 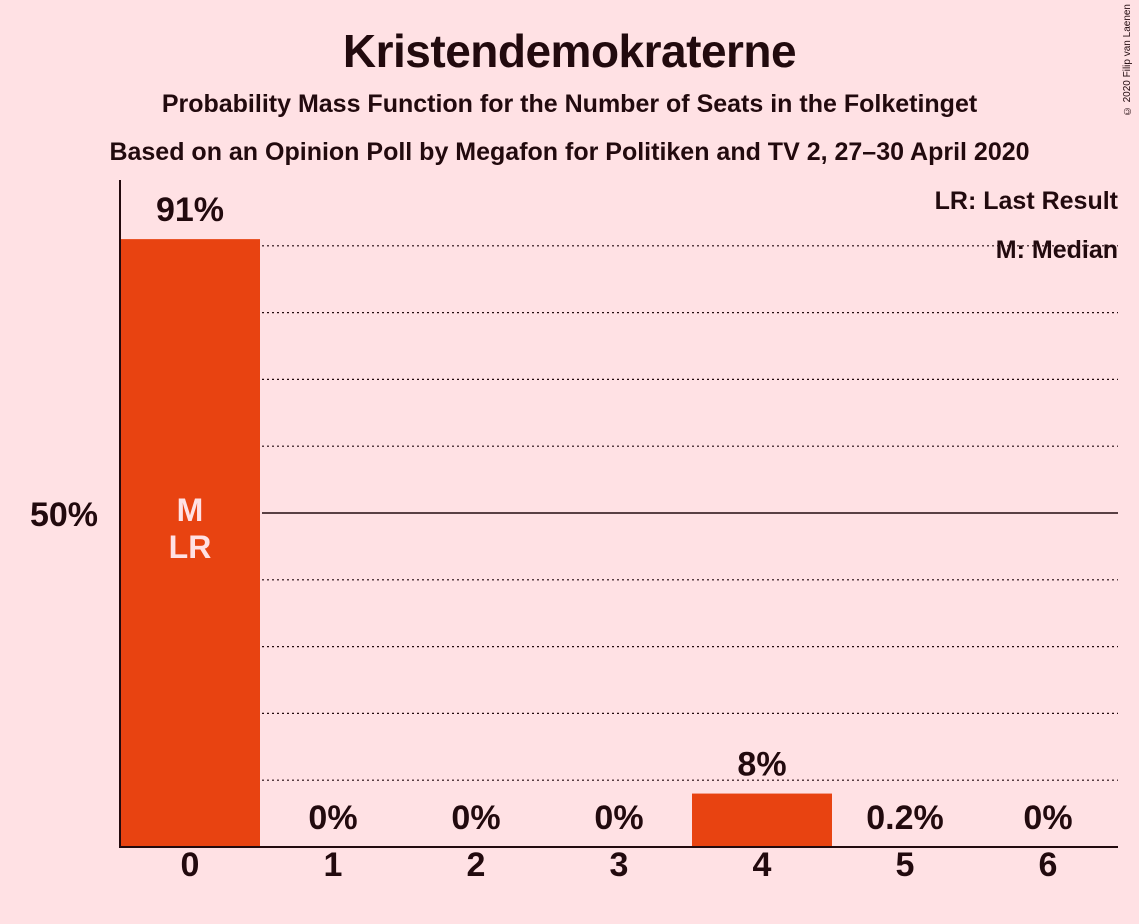 What do you see at coordinates (190, 510) in the screenshot?
I see `median-marker: M` at bounding box center [190, 510].